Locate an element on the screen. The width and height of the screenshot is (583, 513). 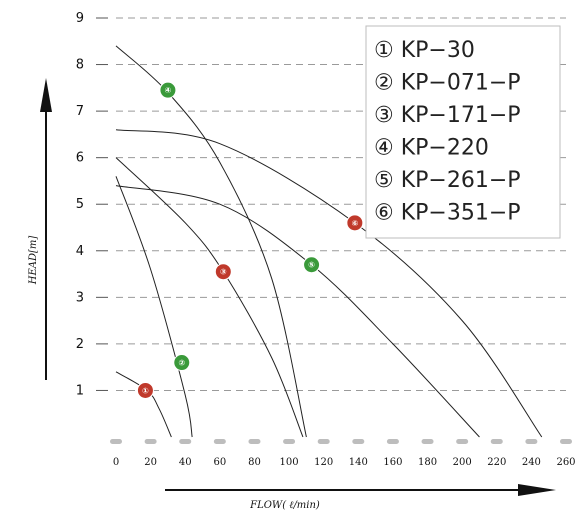
legend-entry: ④ KP−220 is located at coordinates (431, 148).